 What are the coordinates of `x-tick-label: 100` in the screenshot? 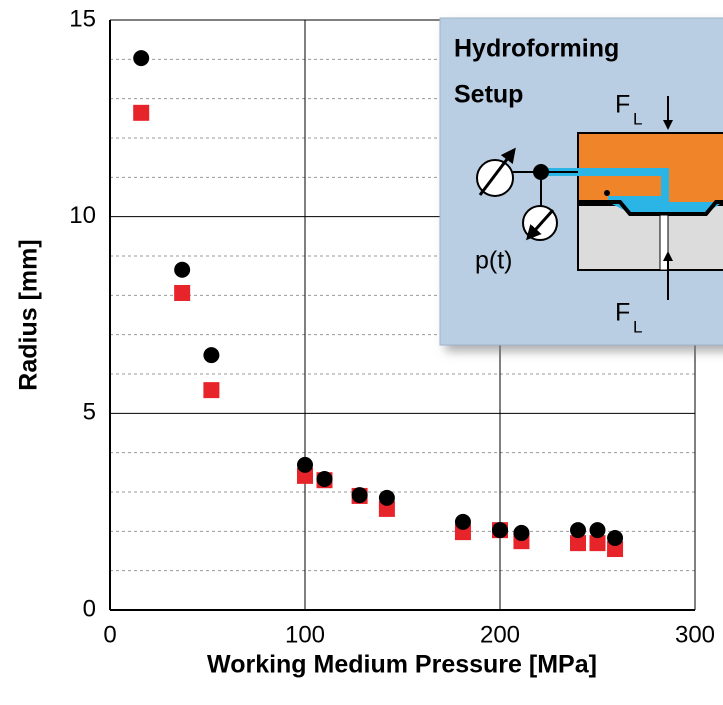 It's located at (305, 634).